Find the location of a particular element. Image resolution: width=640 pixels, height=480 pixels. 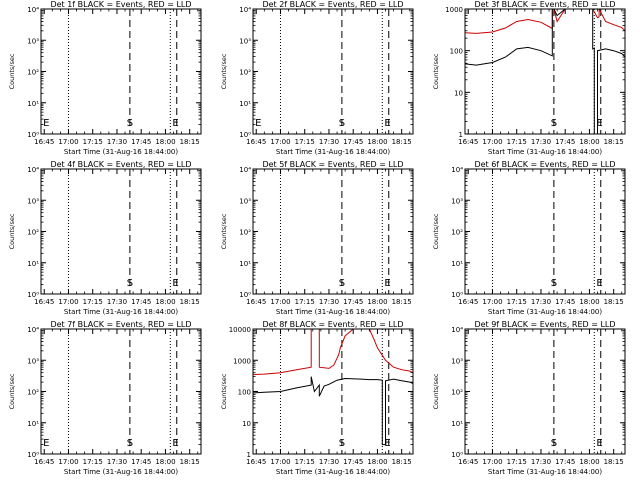

y-tick-label: 1000 is located at coordinates (242, 361).